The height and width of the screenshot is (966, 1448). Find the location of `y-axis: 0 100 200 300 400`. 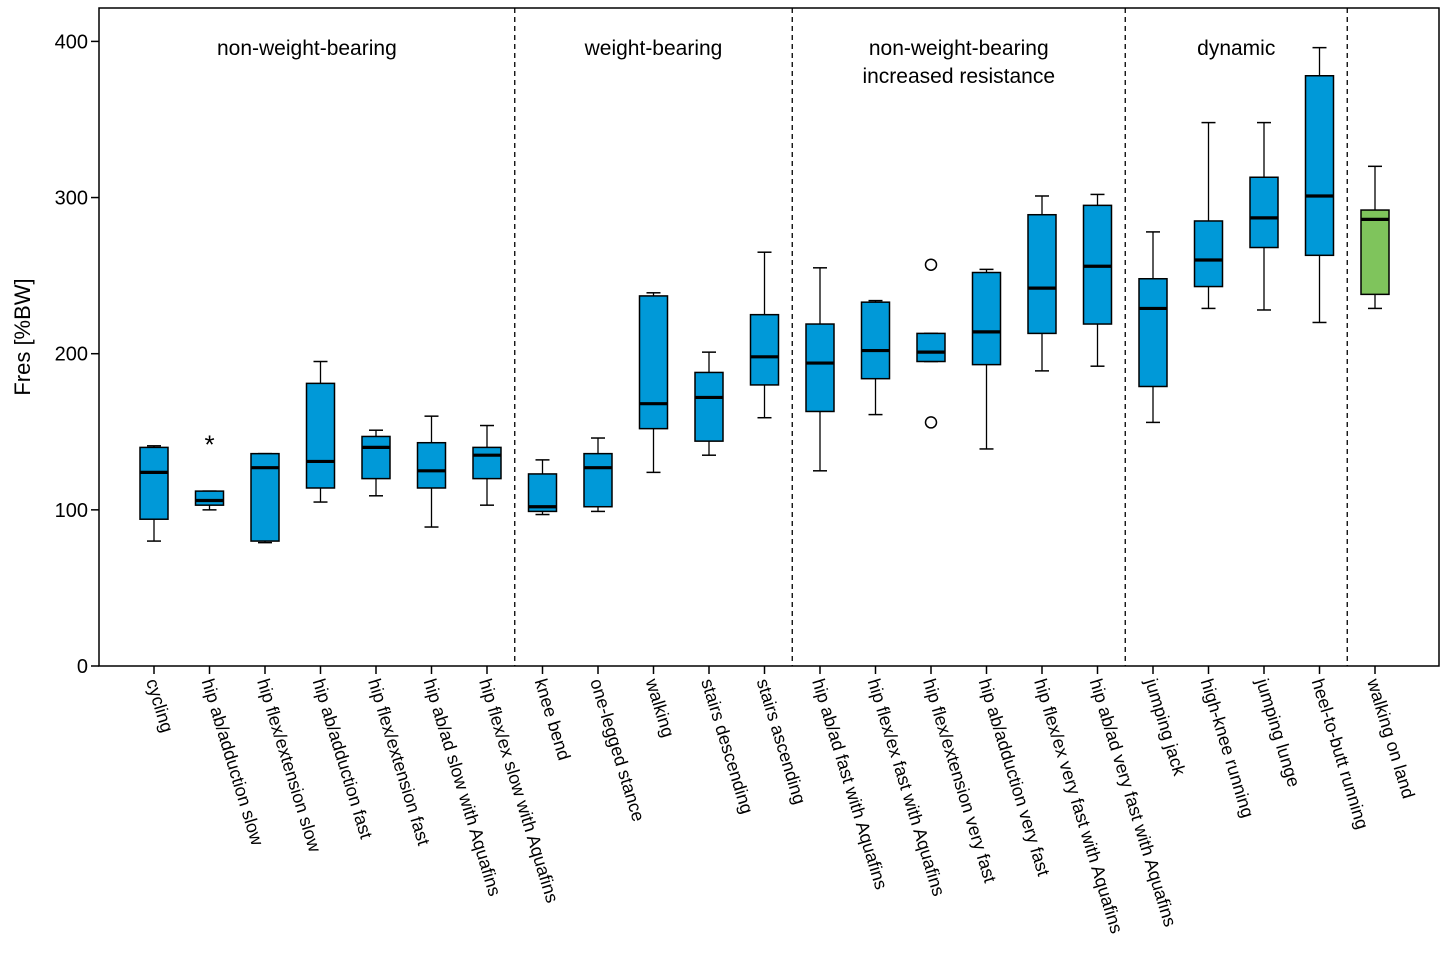

y-axis: 0 100 200 300 400 is located at coordinates (77, 354).